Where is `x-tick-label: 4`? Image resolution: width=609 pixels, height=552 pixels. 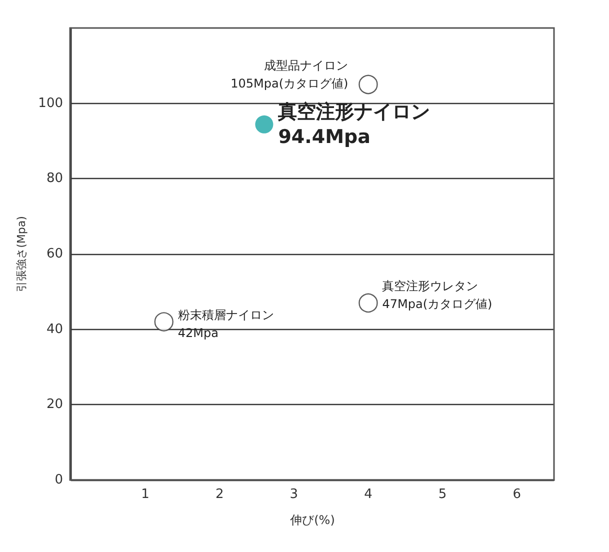
x-tick-label: 4 is located at coordinates (368, 494).